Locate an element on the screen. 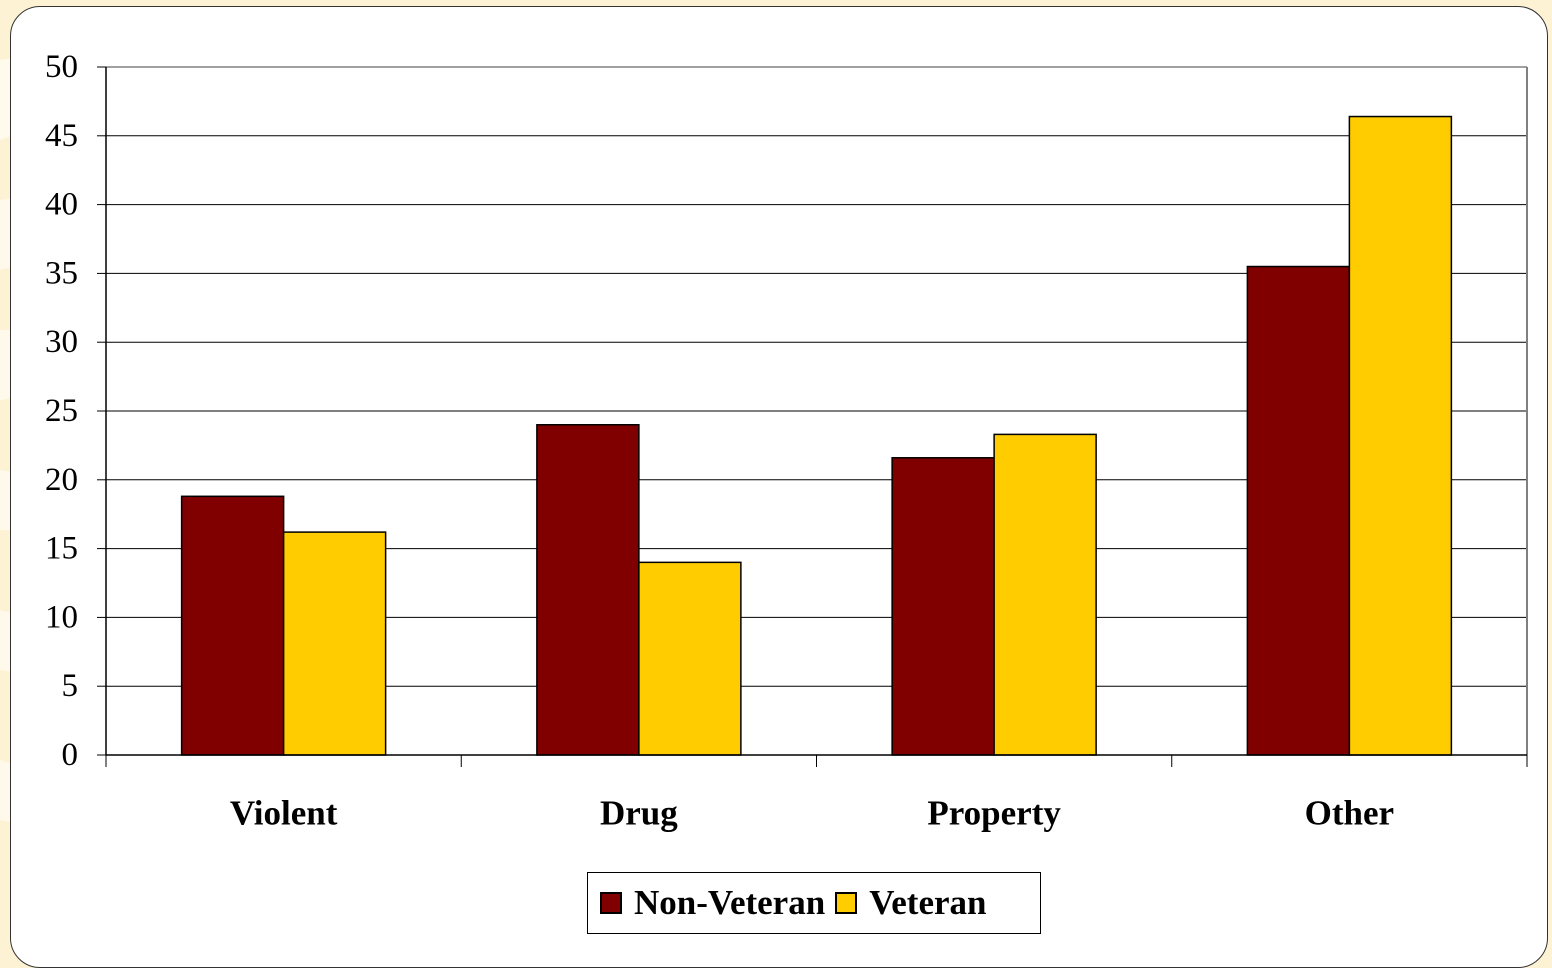 This screenshot has width=1552, height=968. bar-veteran-drug is located at coordinates (690, 658).